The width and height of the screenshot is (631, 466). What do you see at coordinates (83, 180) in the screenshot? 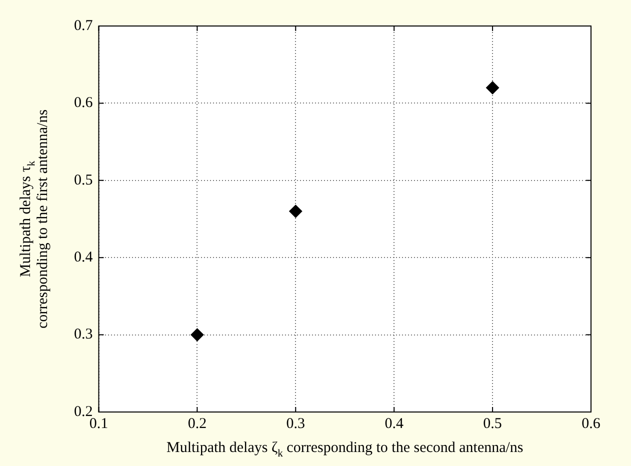
I see `y-tick-label: 0.5` at bounding box center [83, 180].